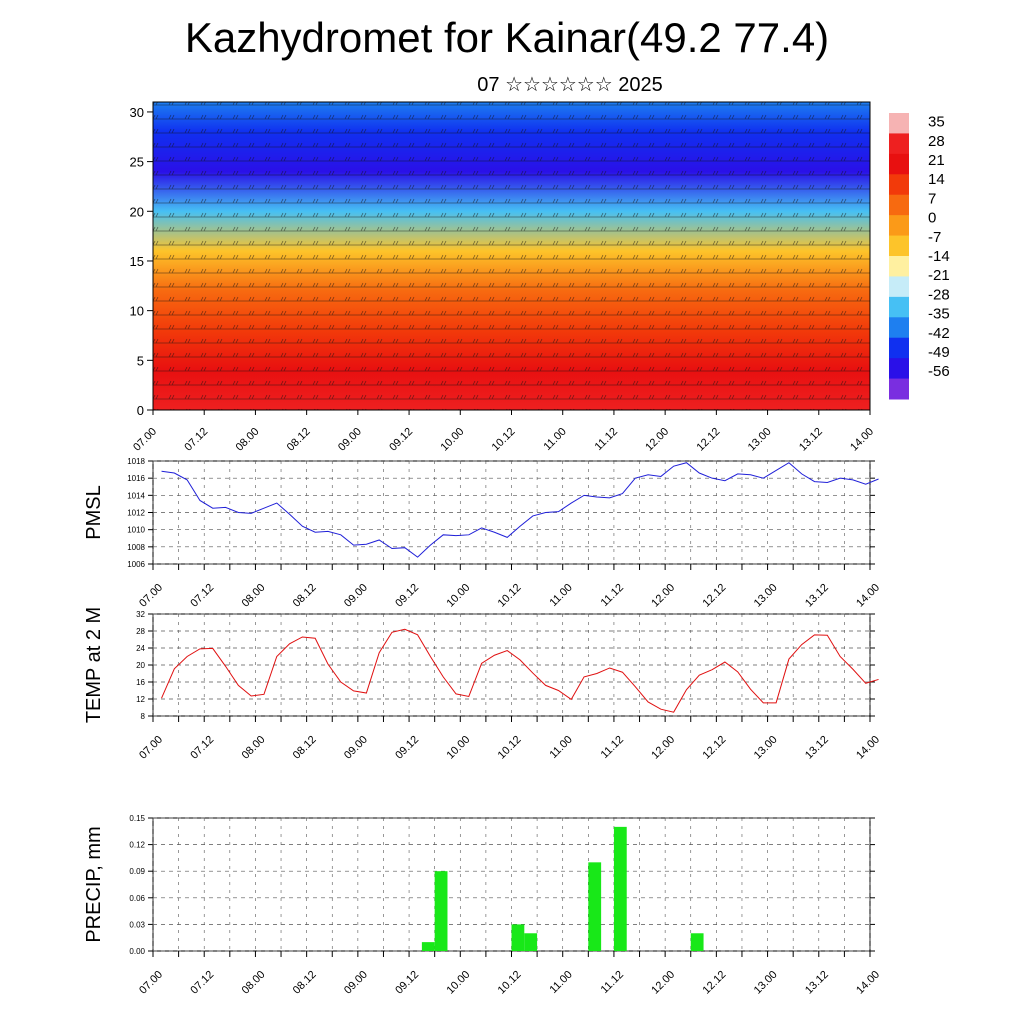  I want to click on temp-x-tick-label: 09.12, so click(407, 748).